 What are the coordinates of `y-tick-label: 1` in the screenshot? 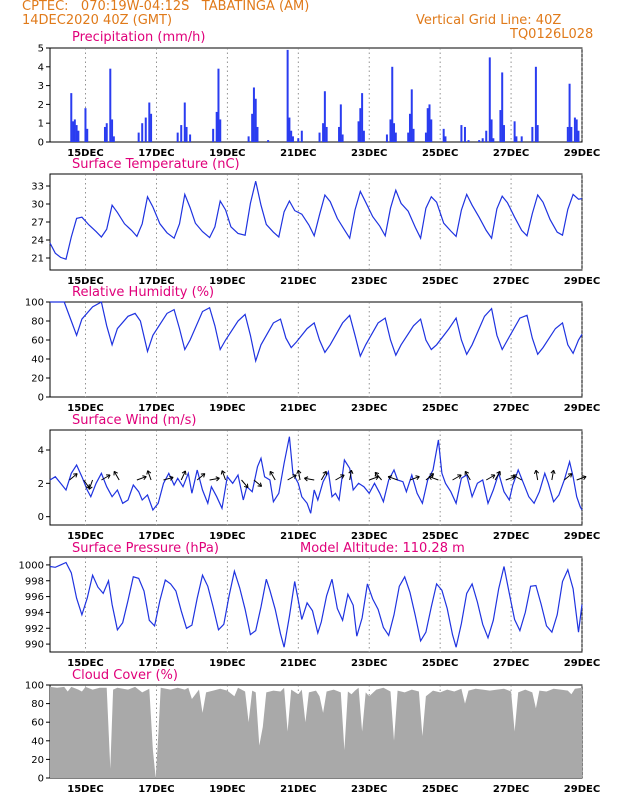 It's located at (41, 124).